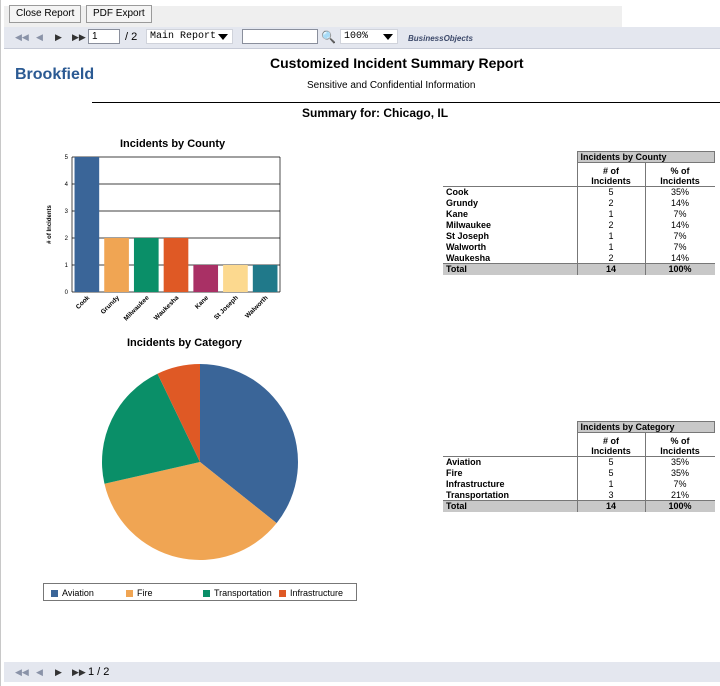 The image size is (720, 686). I want to click on table-row: Infrastructure 1 7%, so click(579, 484).